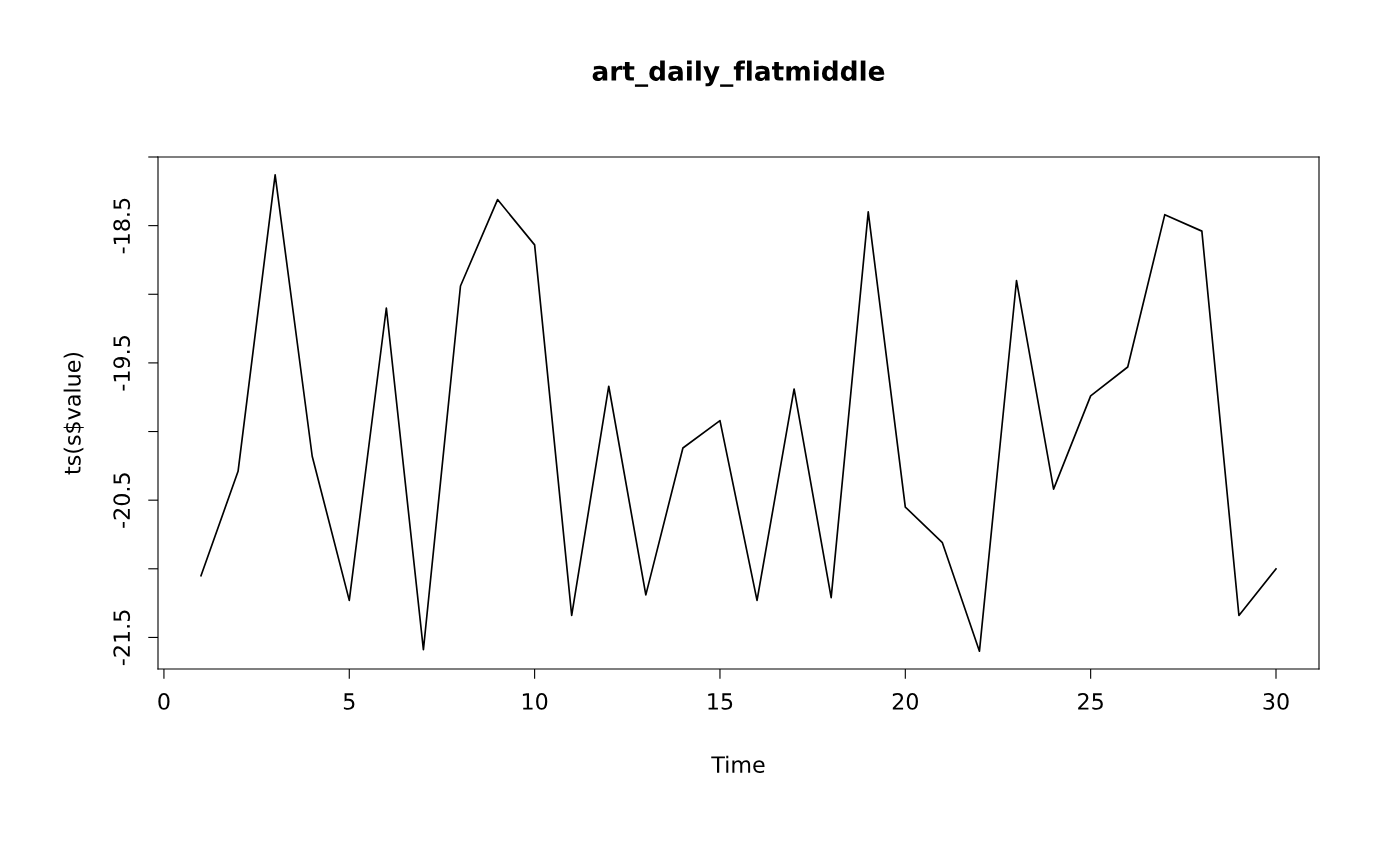 The image size is (1400, 866). What do you see at coordinates (905, 701) in the screenshot?
I see `x-tick-label: 20` at bounding box center [905, 701].